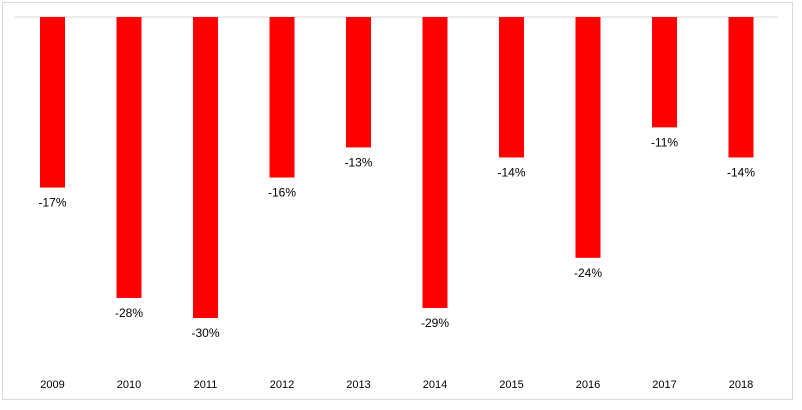 The height and width of the screenshot is (410, 802). Describe the element at coordinates (358, 162) in the screenshot. I see `data-label-2013: -13%` at that location.